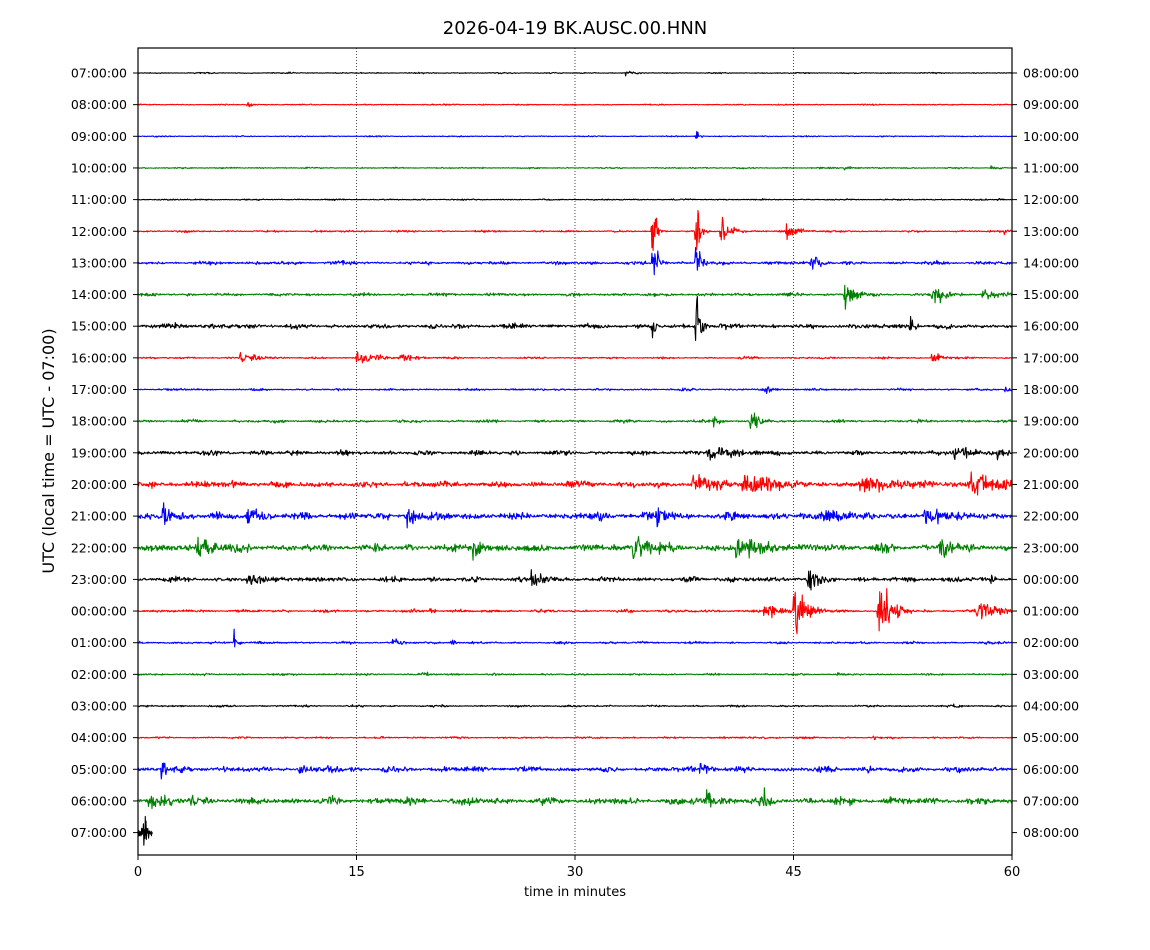 Image resolution: width=1150 pixels, height=950 pixels. What do you see at coordinates (1051, 389) in the screenshot?
I see `right-time-label: 18:00:00` at bounding box center [1051, 389].